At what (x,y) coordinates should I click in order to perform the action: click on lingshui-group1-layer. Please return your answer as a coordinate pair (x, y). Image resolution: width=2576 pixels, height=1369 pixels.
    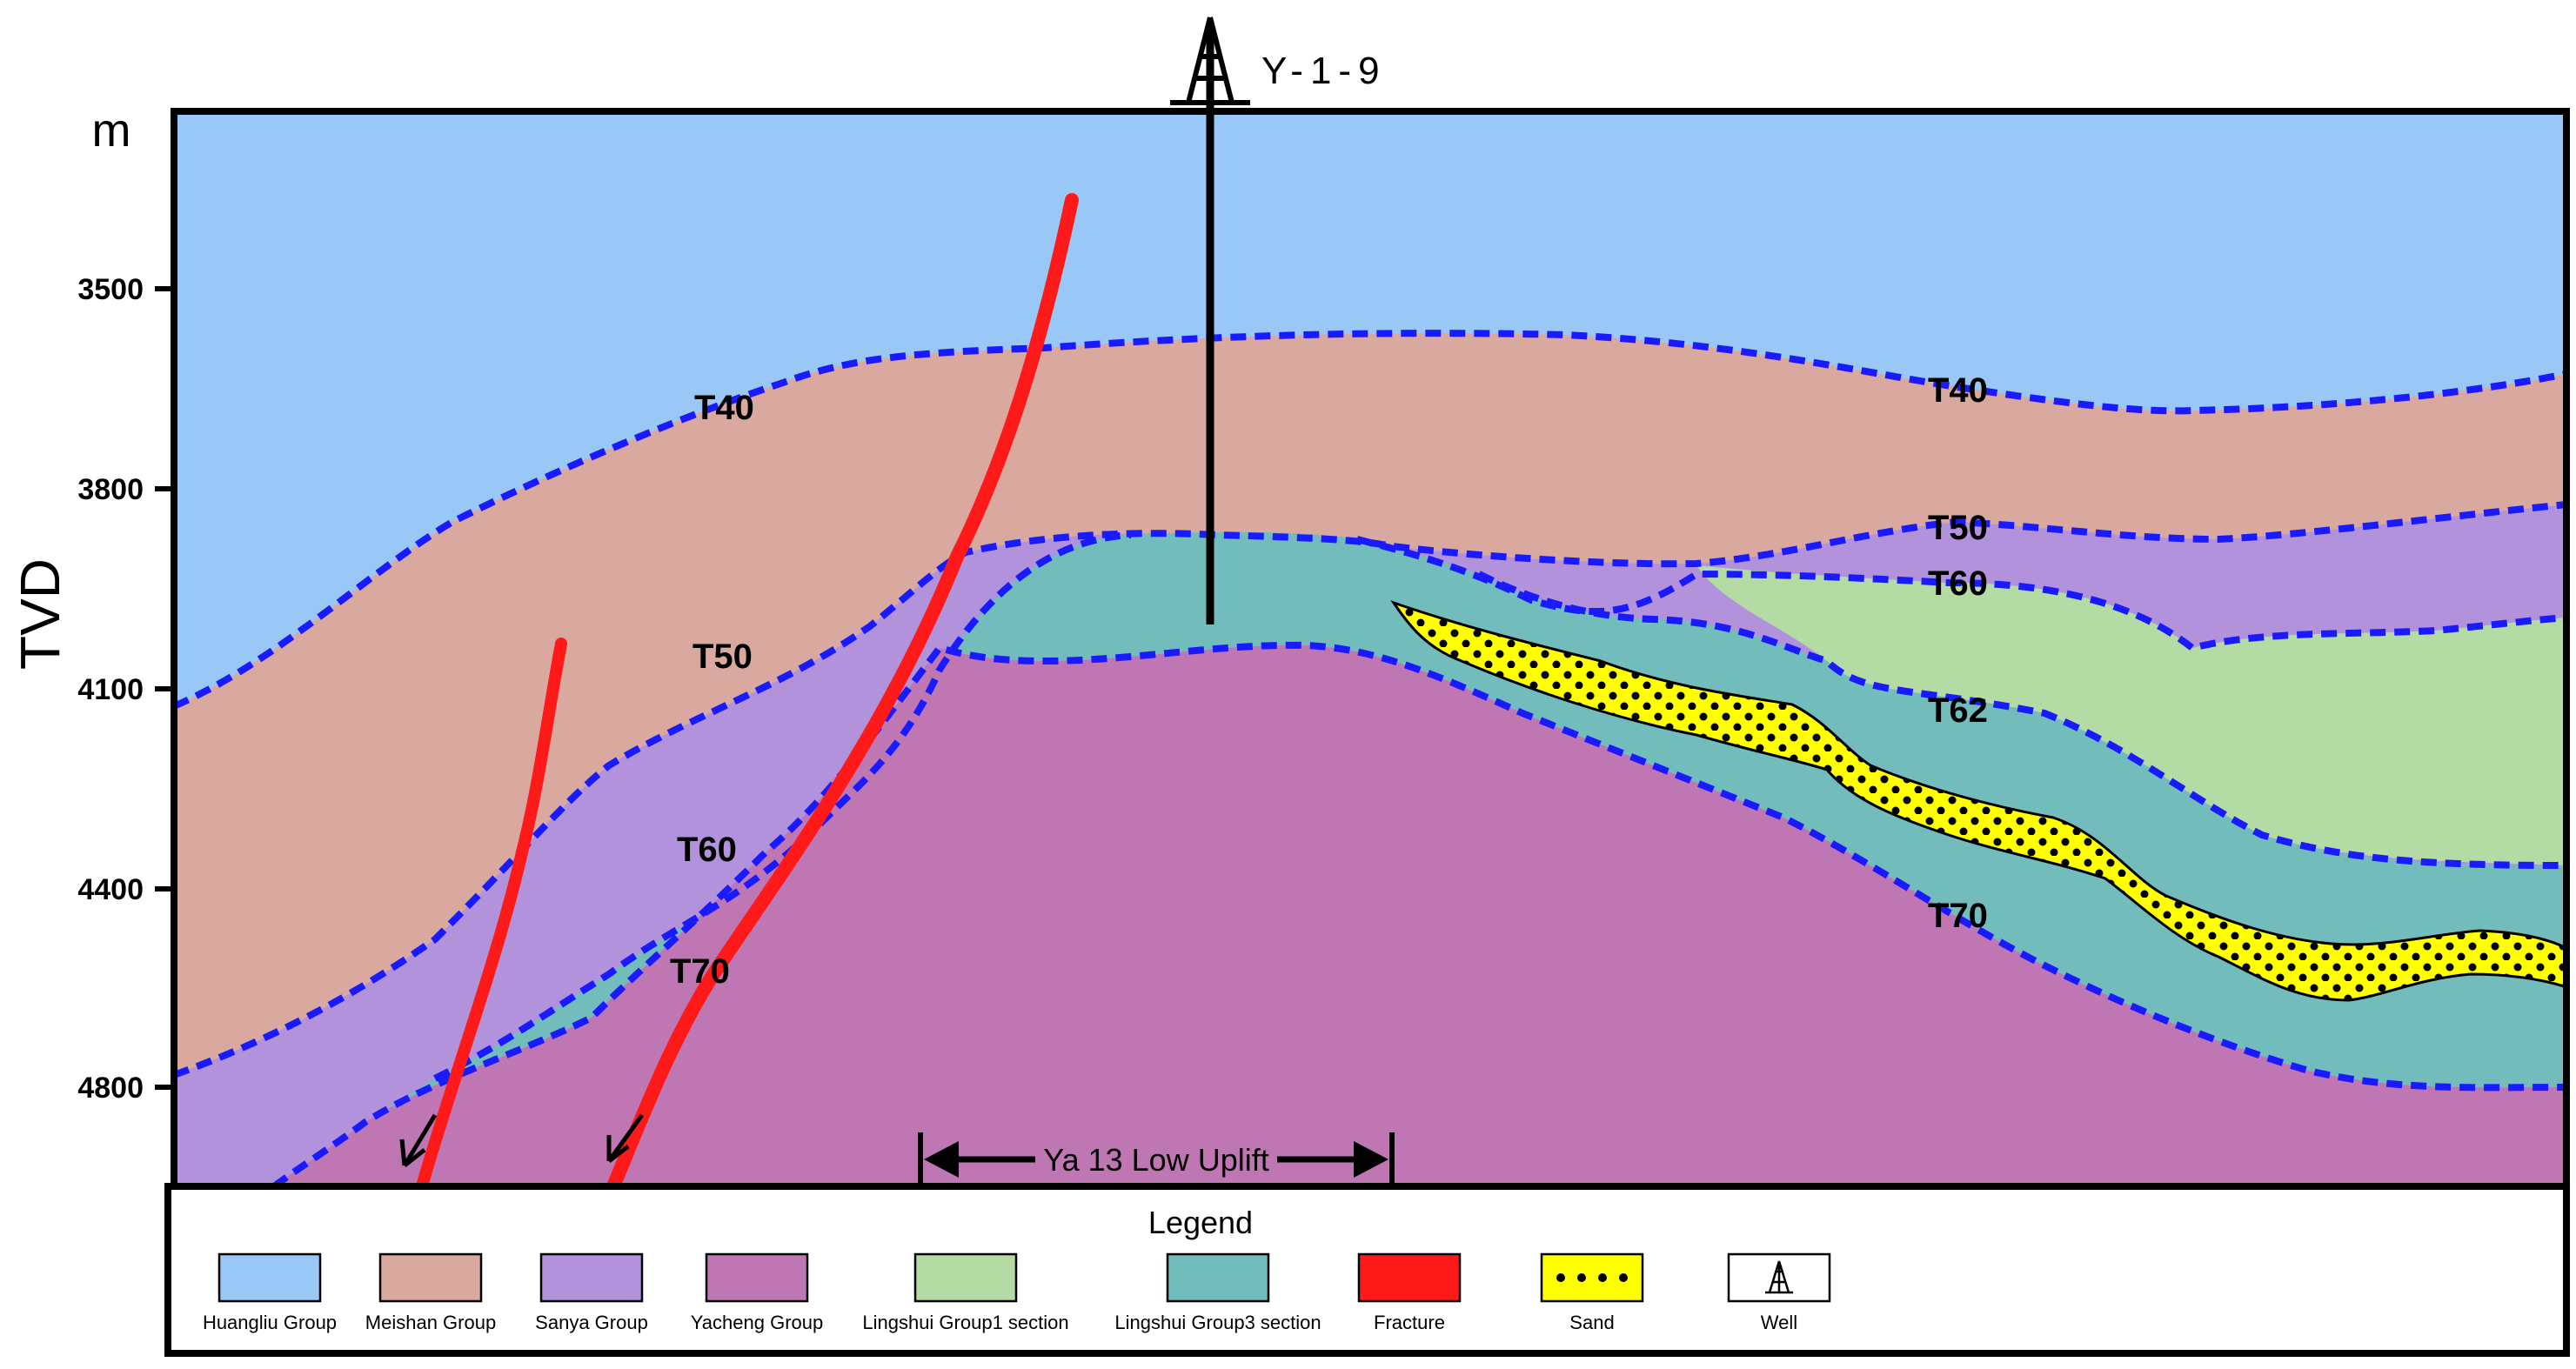
    Looking at the image, I should click on (2131, 715).